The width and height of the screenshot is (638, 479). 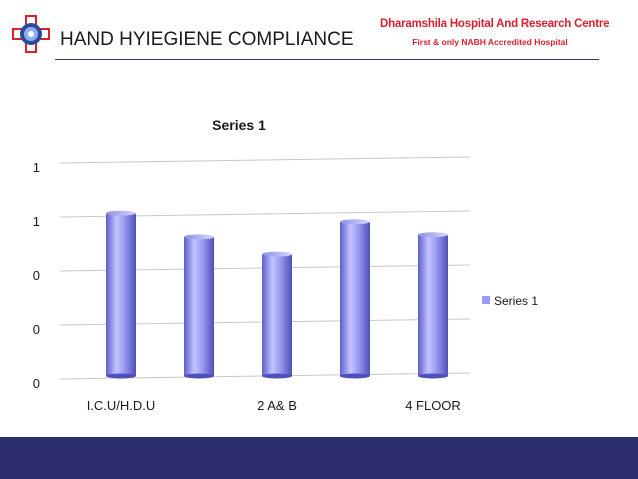 What do you see at coordinates (516, 301) in the screenshot?
I see `legend-label: Series 1` at bounding box center [516, 301].